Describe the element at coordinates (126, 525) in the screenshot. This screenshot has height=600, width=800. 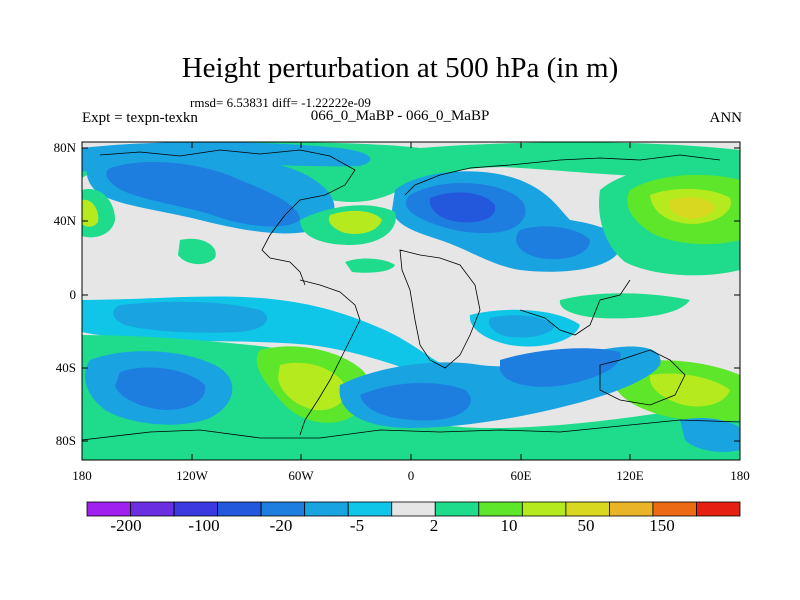
I see `colorbar-label: -200` at that location.